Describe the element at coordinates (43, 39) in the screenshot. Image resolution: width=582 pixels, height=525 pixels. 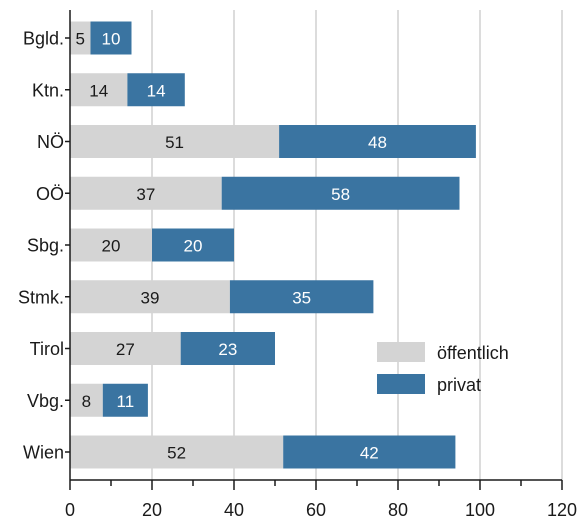
I see `category-label-Bgld.: Bgld.` at that location.